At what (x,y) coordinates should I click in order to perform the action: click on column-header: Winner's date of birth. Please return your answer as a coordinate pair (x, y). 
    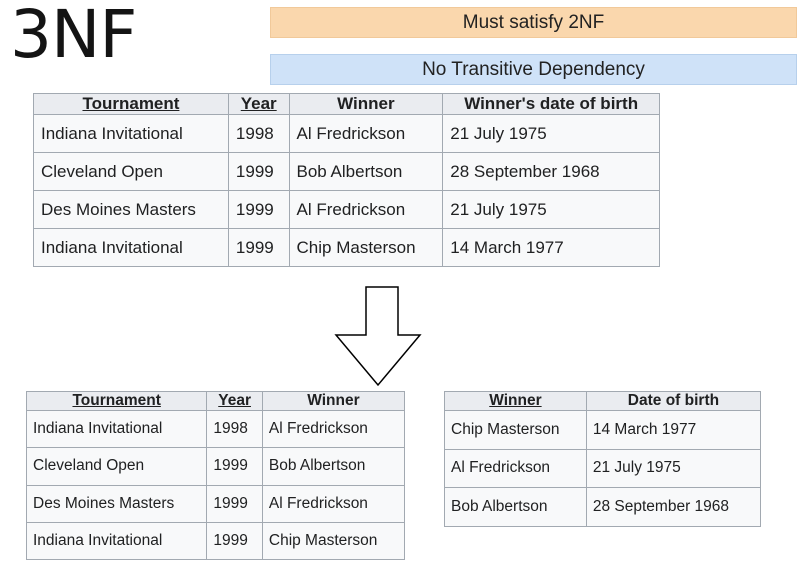
    Looking at the image, I should click on (551, 104).